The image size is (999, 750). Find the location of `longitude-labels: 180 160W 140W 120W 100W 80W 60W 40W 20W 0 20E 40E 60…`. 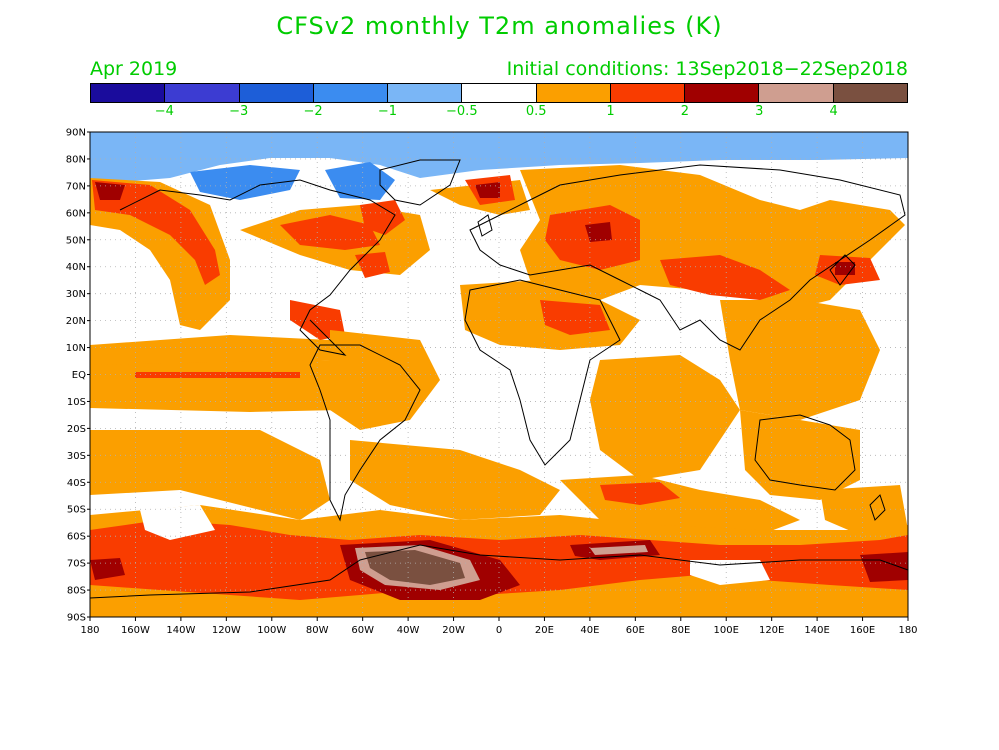

longitude-labels: 180 160W 140W 120W 100W 80W 60W 40W 20W 0 20E 40E 60… is located at coordinates (498, 630).